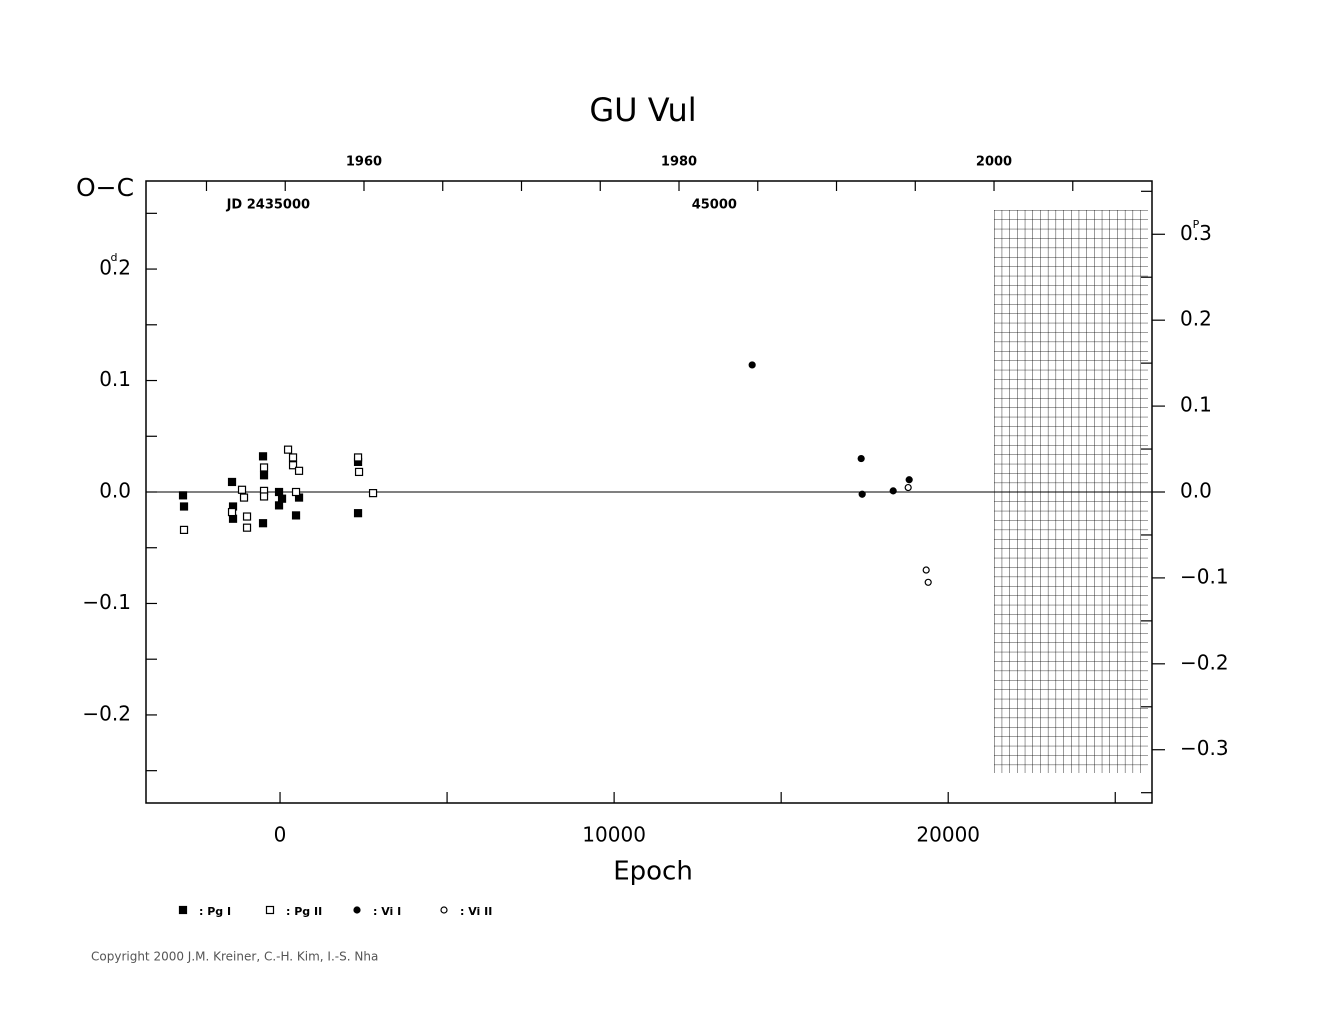  I want to click on x-tick-label: 10000, so click(614, 835).